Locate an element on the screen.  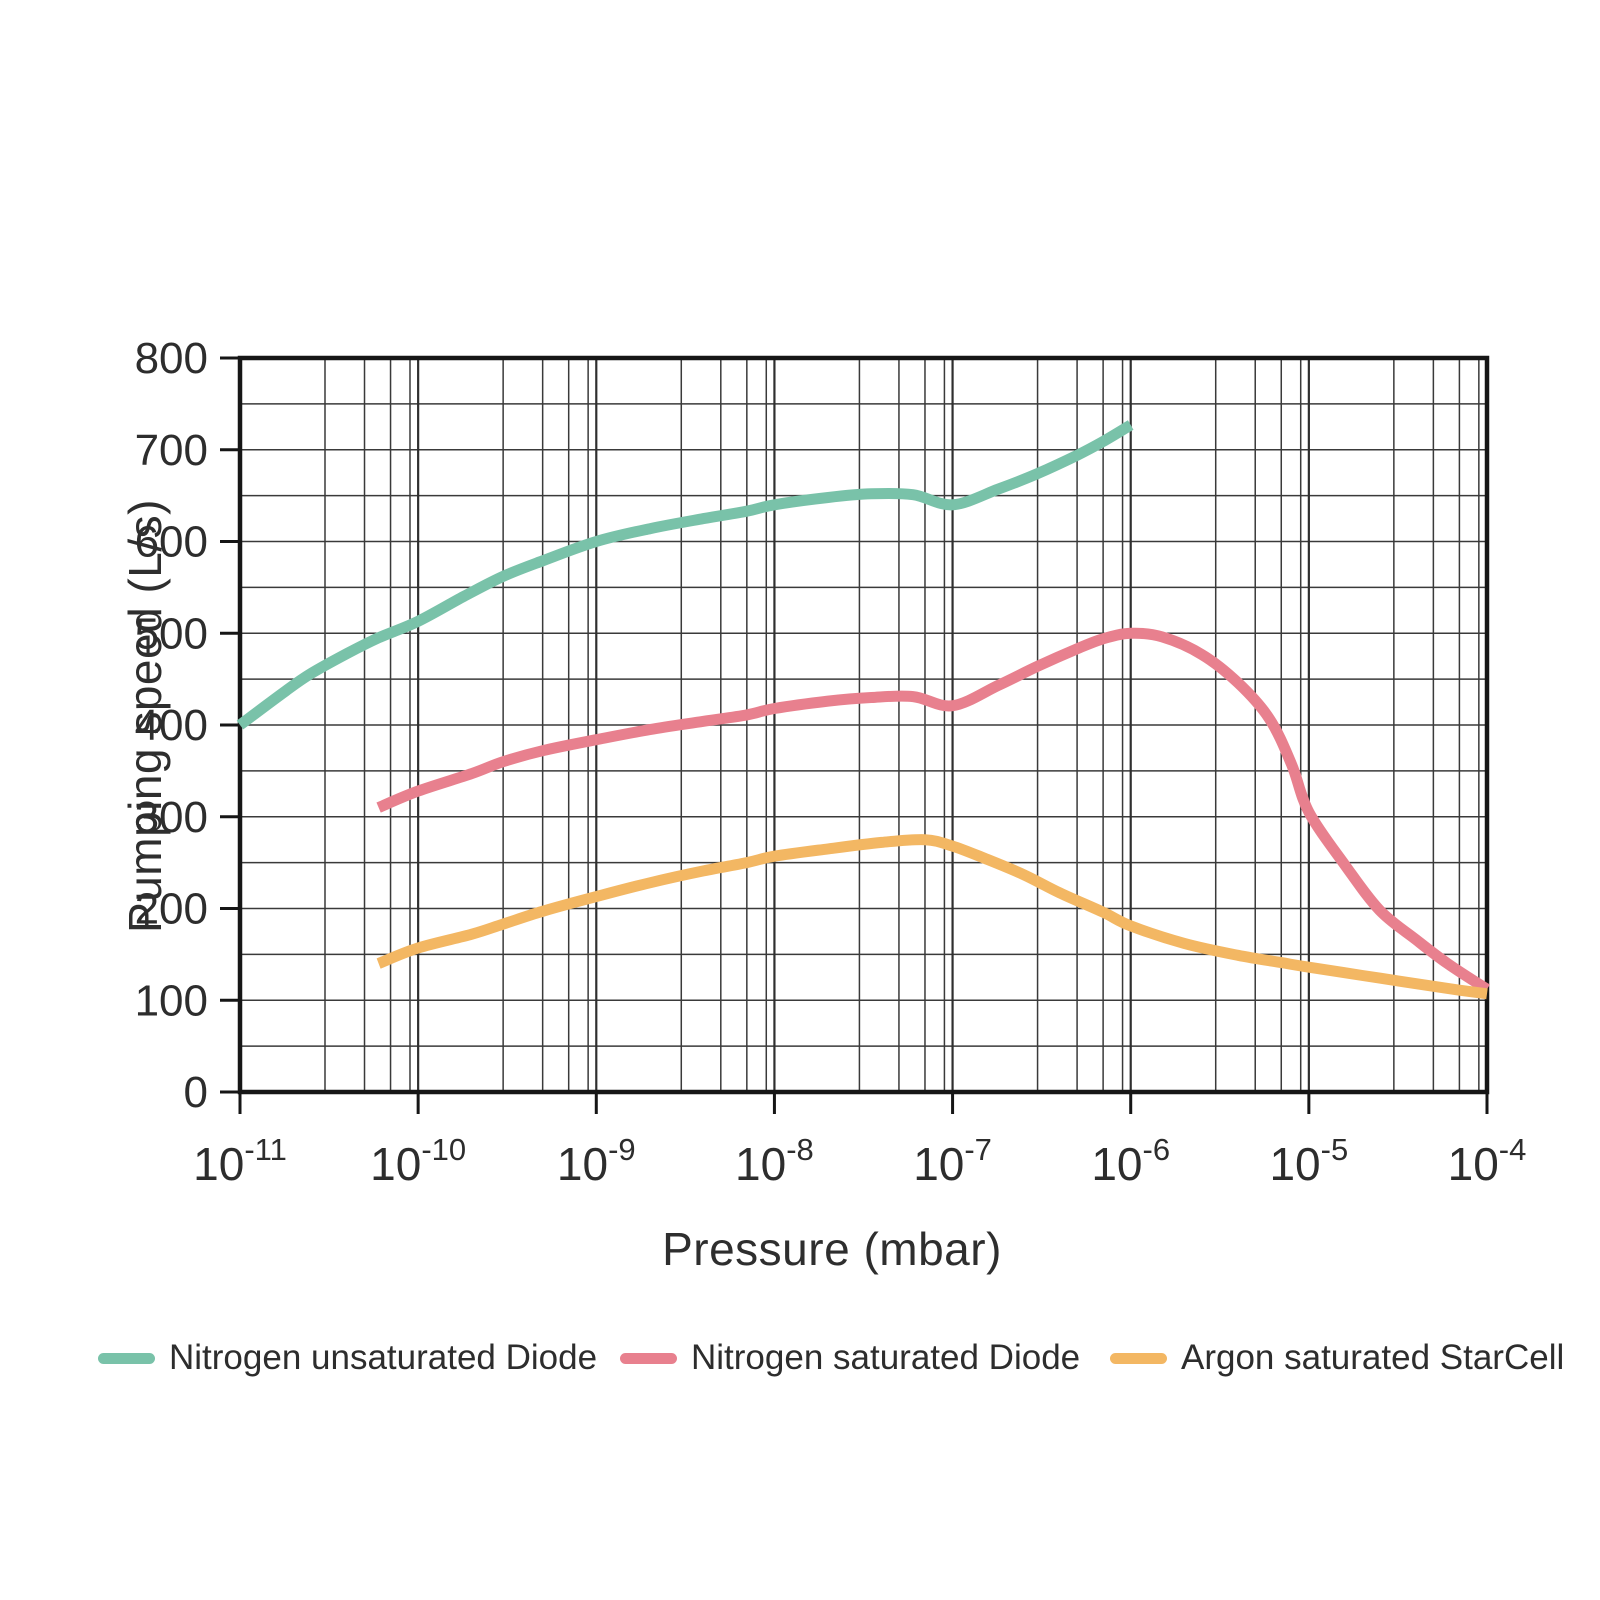
legend-item-nitrogen-unsaturated-diode: Nitrogen unsaturated Diode is located at coordinates (347, 1358).